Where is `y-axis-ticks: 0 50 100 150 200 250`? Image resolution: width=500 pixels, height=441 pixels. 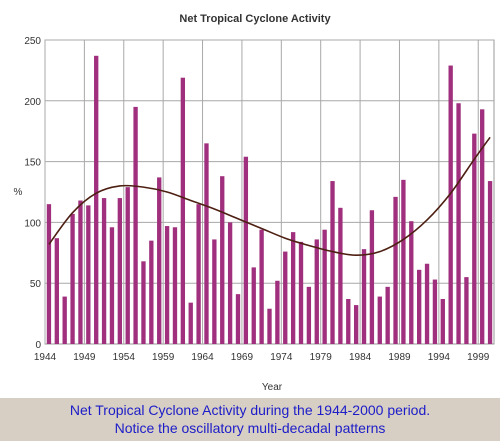
y-axis-ticks: 0 50 100 150 200 250 is located at coordinates (32, 193).